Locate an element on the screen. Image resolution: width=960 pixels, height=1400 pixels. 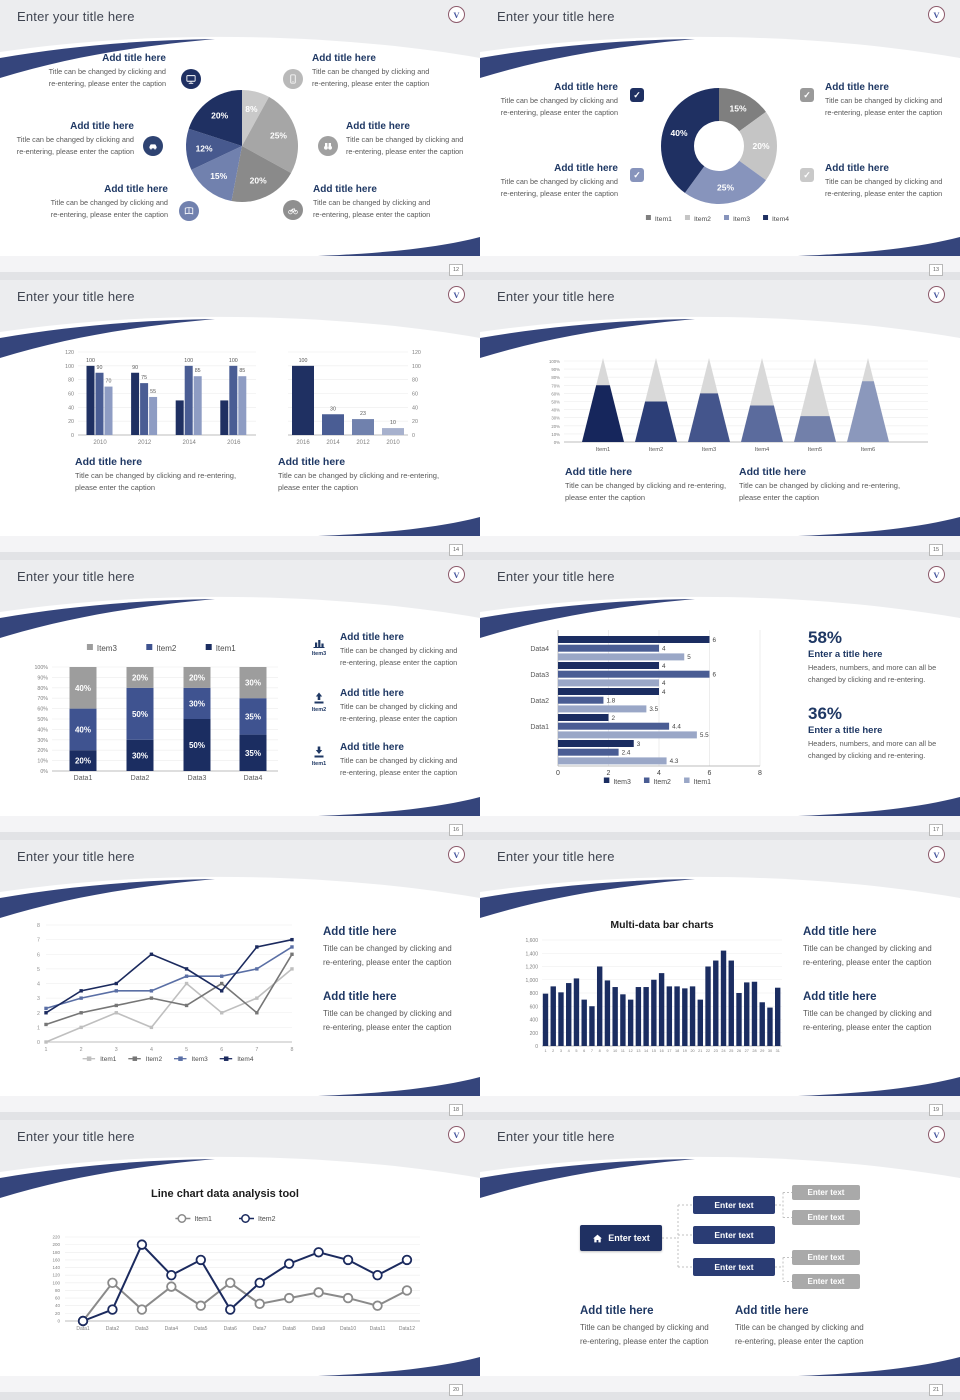
svg-text: 40 is located at coordinates (58, 1305).